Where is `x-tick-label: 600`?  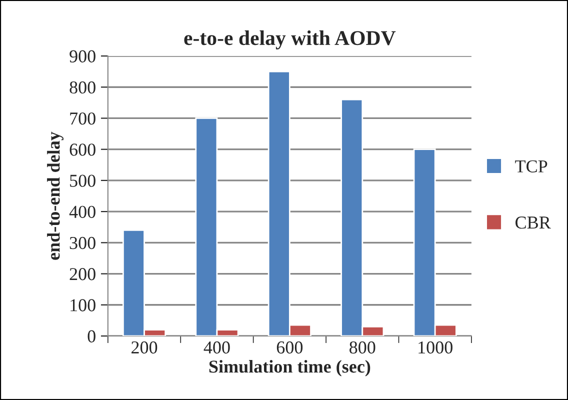
x-tick-label: 600 is located at coordinates (289, 347).